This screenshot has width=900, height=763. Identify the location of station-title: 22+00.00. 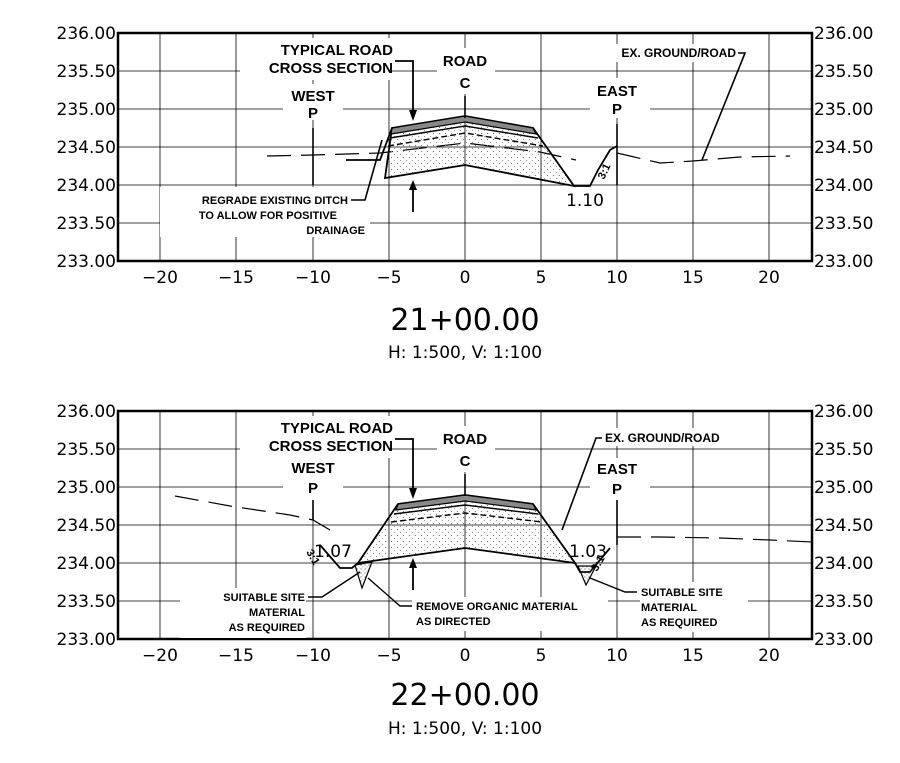
(464, 695).